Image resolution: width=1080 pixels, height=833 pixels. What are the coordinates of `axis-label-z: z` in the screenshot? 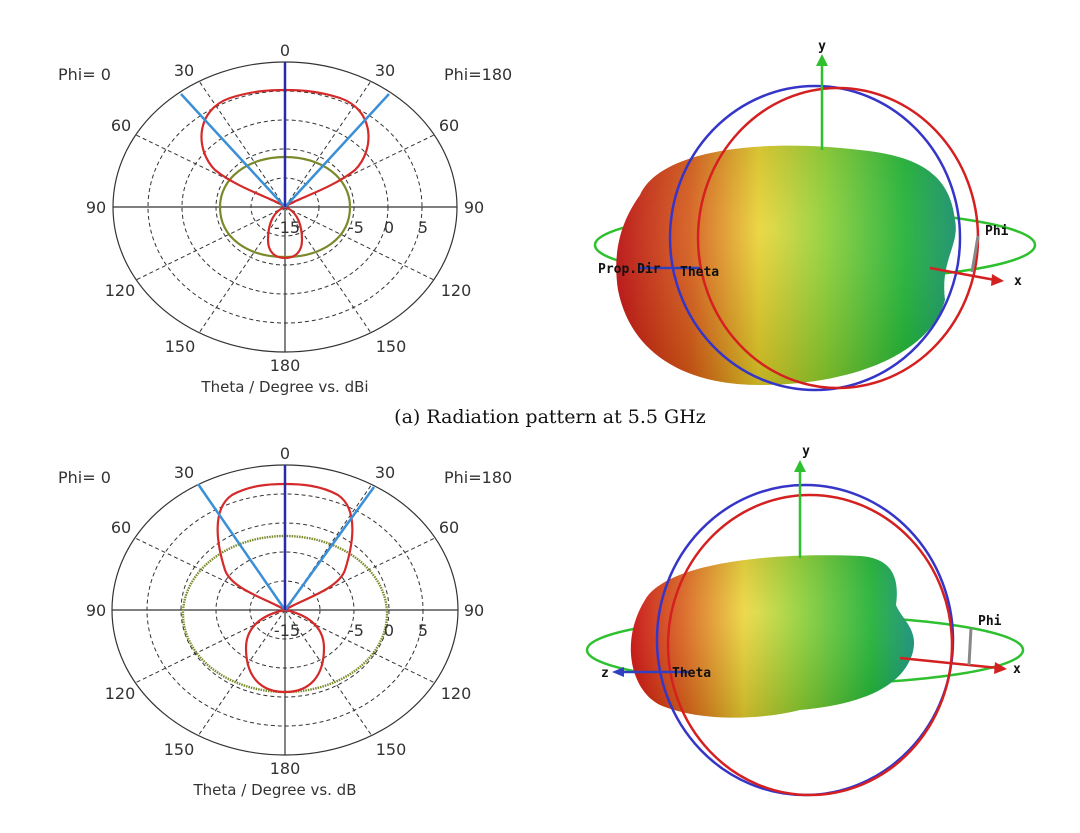 It's located at (605, 673).